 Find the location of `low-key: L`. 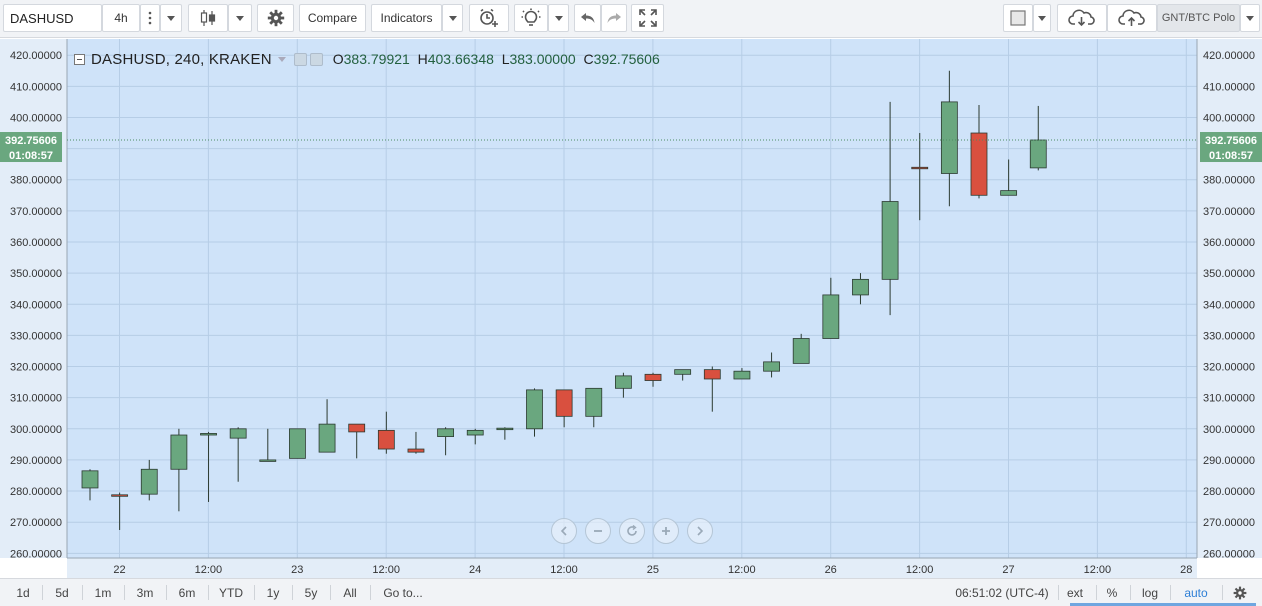

low-key: L is located at coordinates (505, 59).